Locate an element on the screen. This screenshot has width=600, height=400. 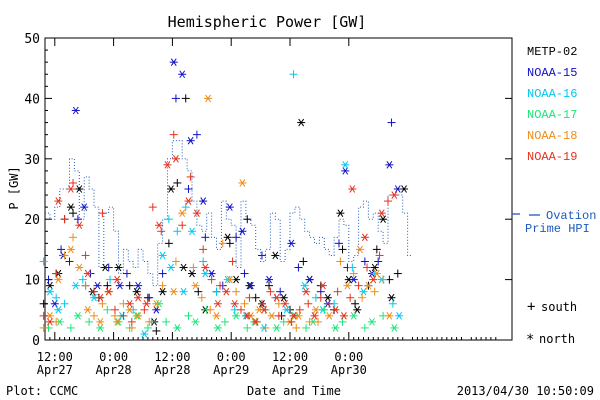
chart-title: Hemispheric Power [GW] is located at coordinates (267, 22).